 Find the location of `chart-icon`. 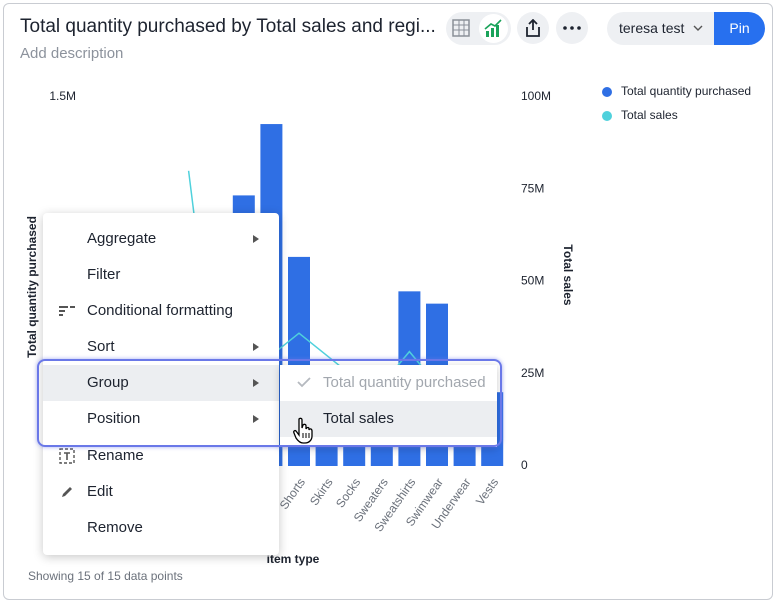

chart-icon is located at coordinates (493, 28).